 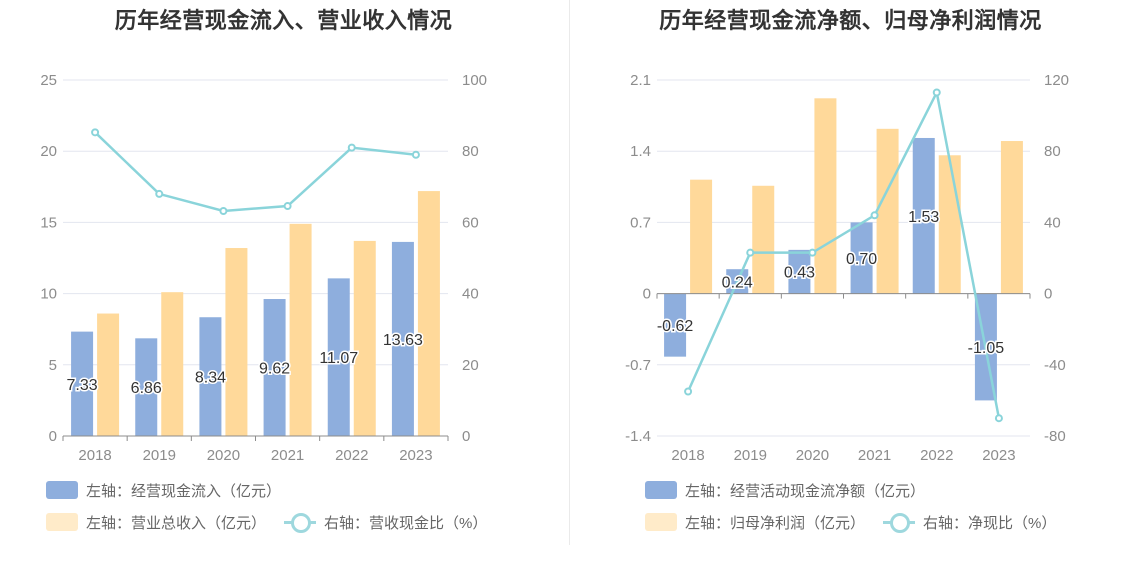 What do you see at coordinates (466, 436) in the screenshot?
I see `left-right-tick-label: 0` at bounding box center [466, 436].